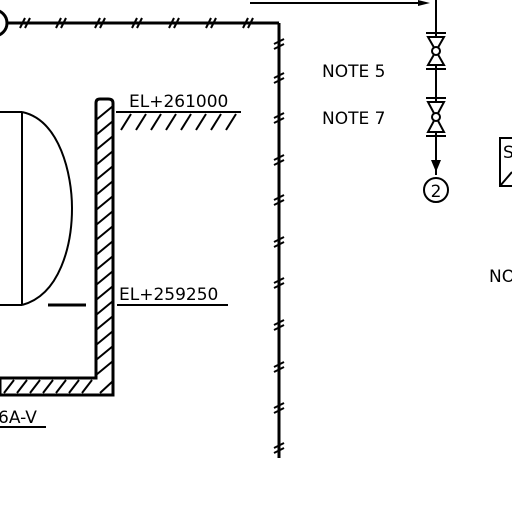  I want to click on arrow-head-down, so click(436, 166).